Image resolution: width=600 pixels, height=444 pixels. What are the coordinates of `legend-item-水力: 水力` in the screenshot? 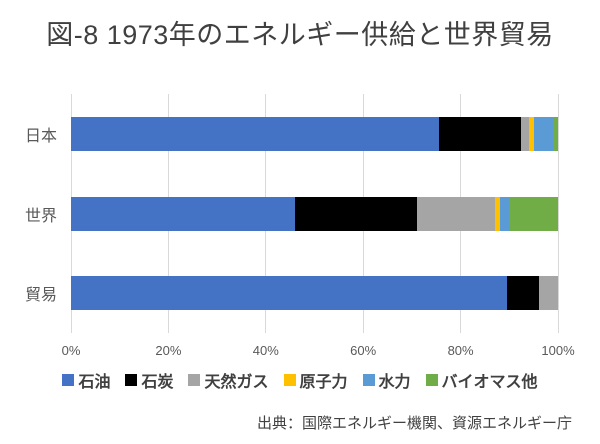 It's located at (386, 380).